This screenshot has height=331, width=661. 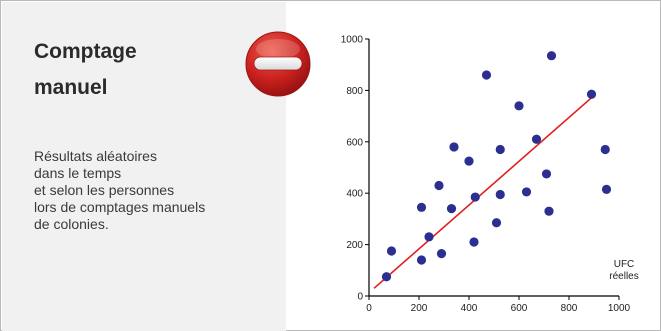 What do you see at coordinates (569, 308) in the screenshot?
I see `x-tick-label: 800` at bounding box center [569, 308].